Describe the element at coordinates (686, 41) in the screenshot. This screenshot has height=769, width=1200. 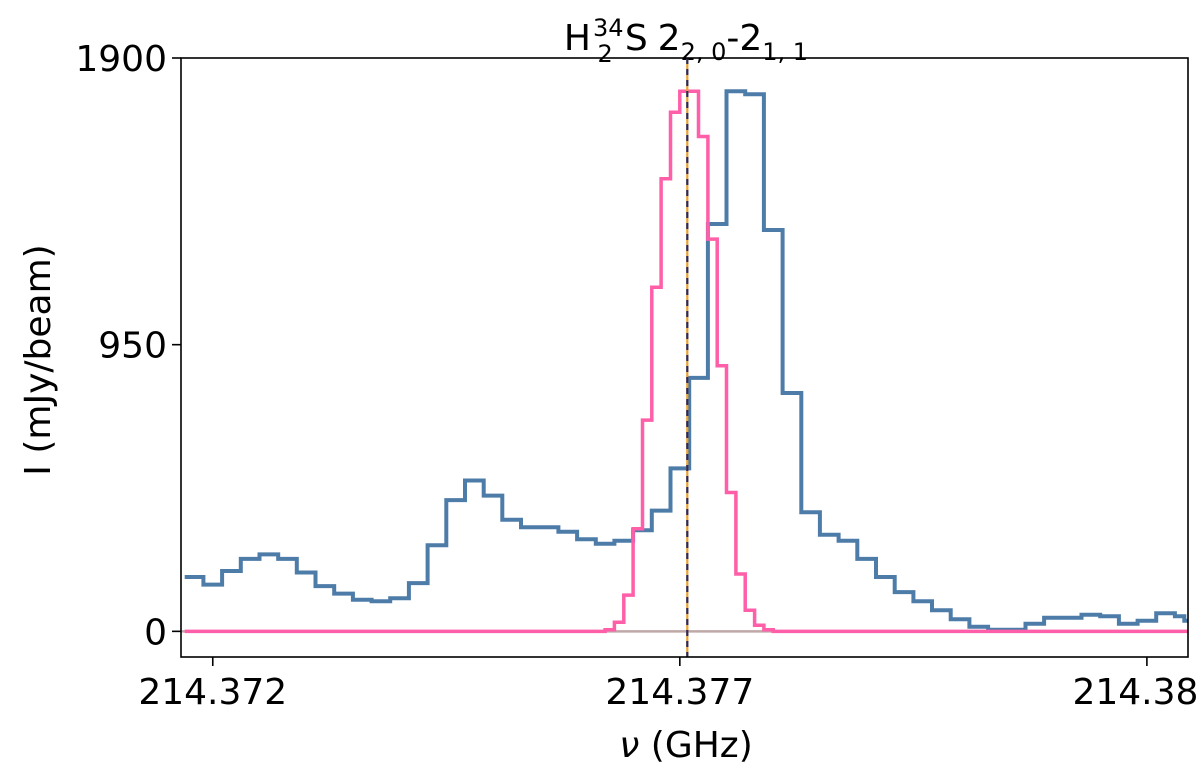
I see `chart-title: H34 2 S 22, 0-21, 1` at that location.